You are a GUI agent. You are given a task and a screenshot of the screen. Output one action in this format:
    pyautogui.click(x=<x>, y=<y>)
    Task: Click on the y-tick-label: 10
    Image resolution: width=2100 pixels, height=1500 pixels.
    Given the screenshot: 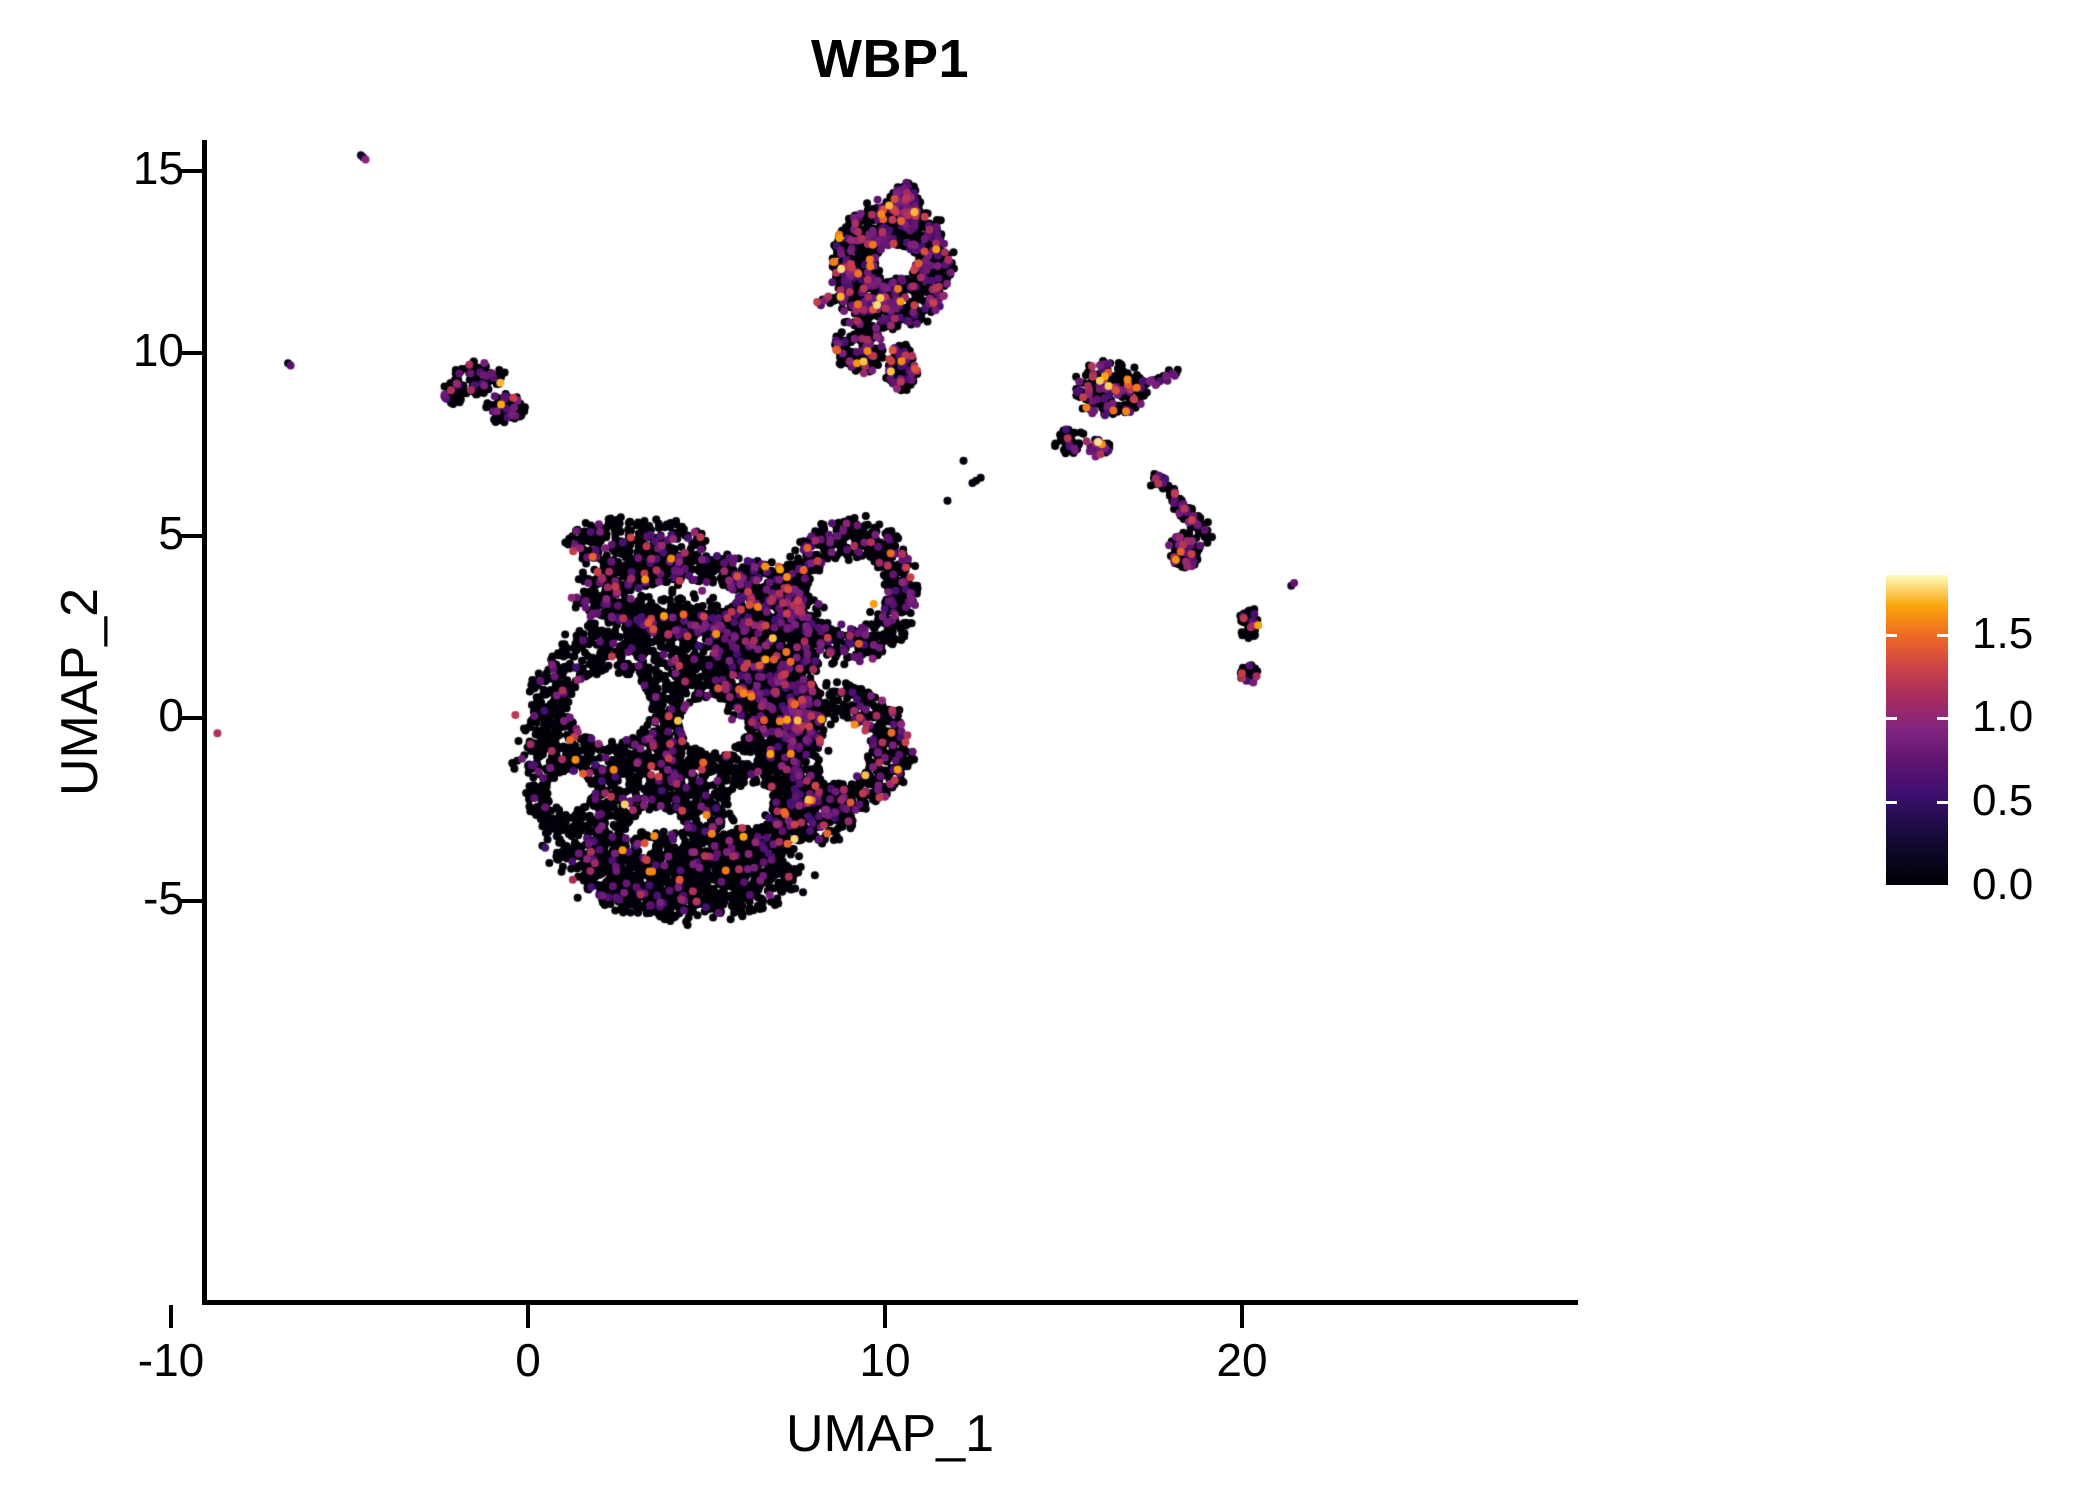 What is the action you would take?
    pyautogui.click(x=158, y=350)
    